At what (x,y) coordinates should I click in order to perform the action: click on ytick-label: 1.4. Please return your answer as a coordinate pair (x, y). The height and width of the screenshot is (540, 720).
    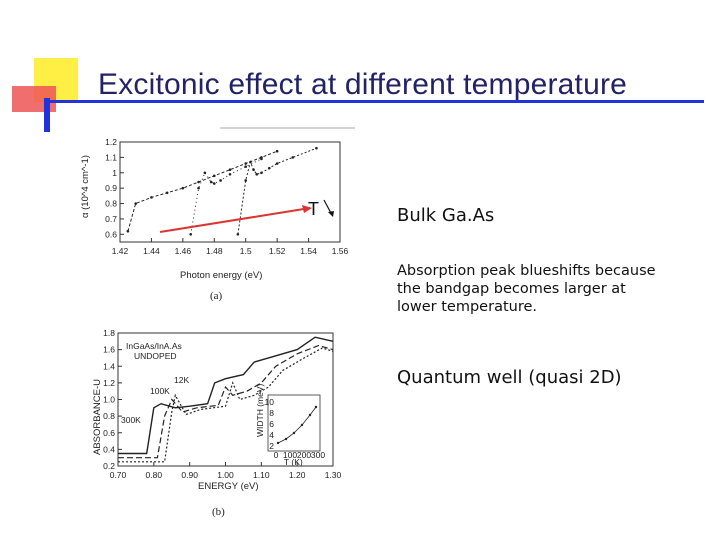
    Looking at the image, I should click on (109, 366).